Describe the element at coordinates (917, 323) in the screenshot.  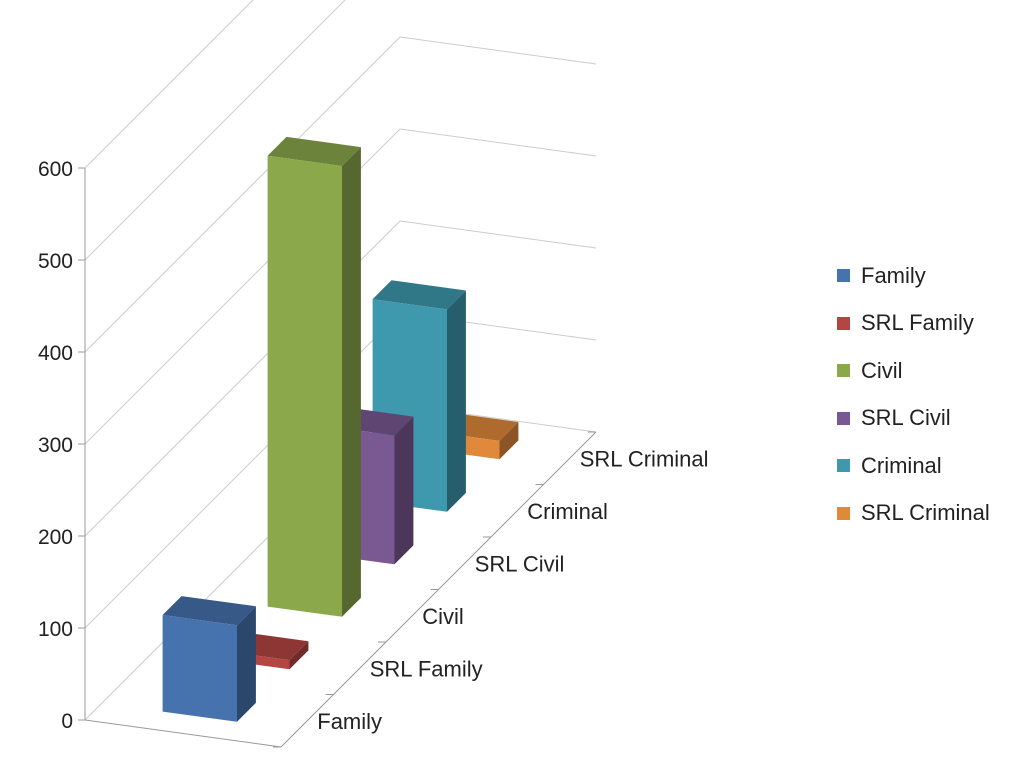
I see `legend-label: SRL Family` at that location.